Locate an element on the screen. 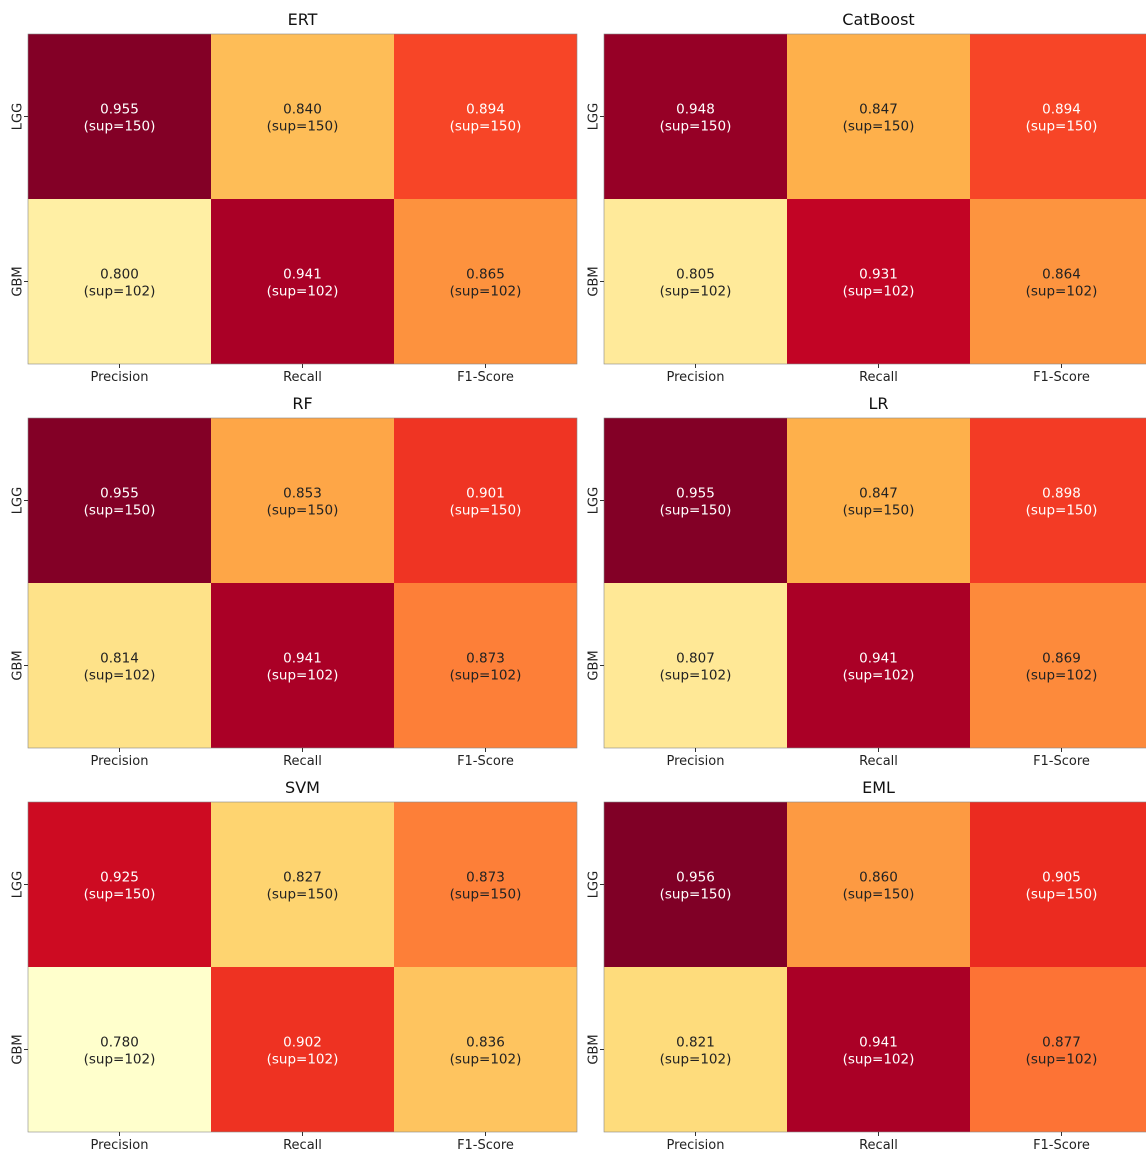  cell-value-label: 0.821 is located at coordinates (695, 1043).